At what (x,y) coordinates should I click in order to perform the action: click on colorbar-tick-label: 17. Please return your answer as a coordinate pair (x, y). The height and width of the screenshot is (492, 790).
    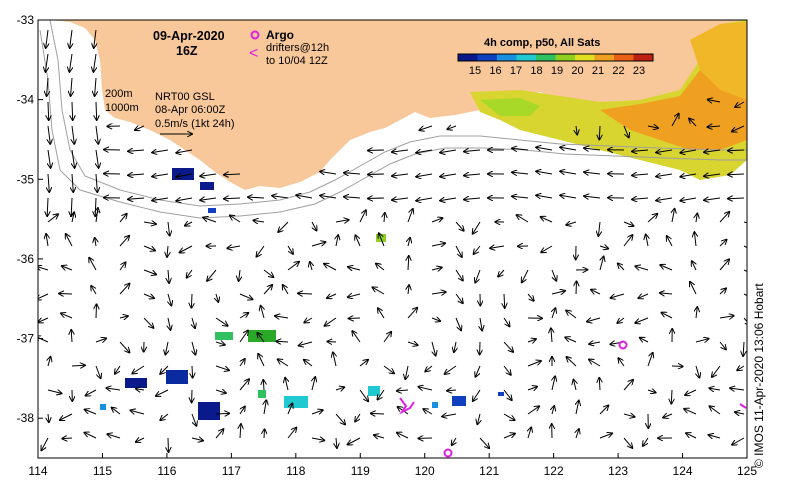
    Looking at the image, I should click on (516, 71).